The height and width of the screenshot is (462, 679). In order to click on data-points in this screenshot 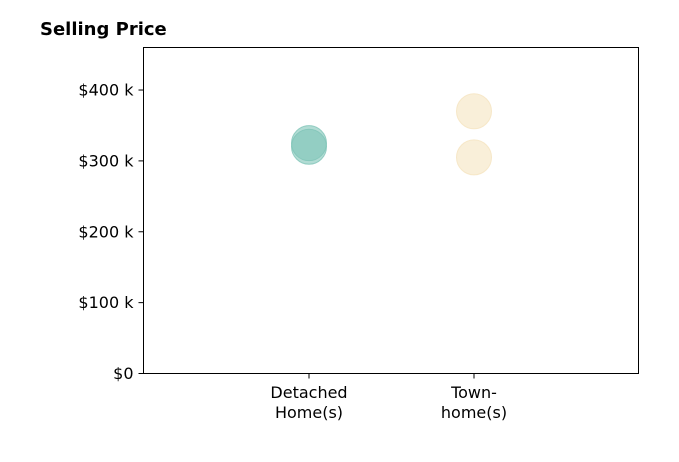, I will do `click(391, 134)`.